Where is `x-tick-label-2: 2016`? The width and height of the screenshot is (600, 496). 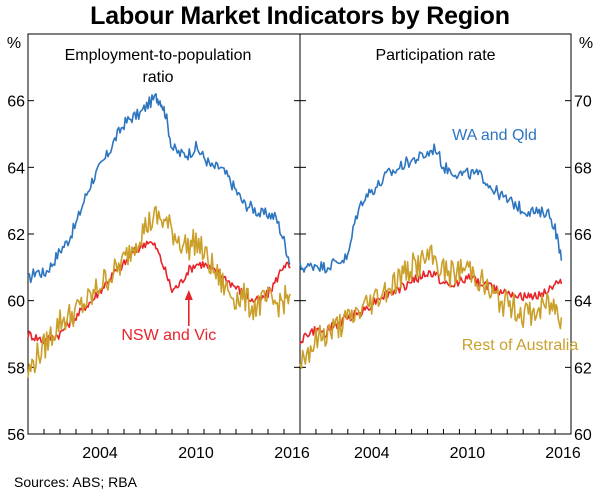 x-tick-label-2: 2016 is located at coordinates (563, 453).